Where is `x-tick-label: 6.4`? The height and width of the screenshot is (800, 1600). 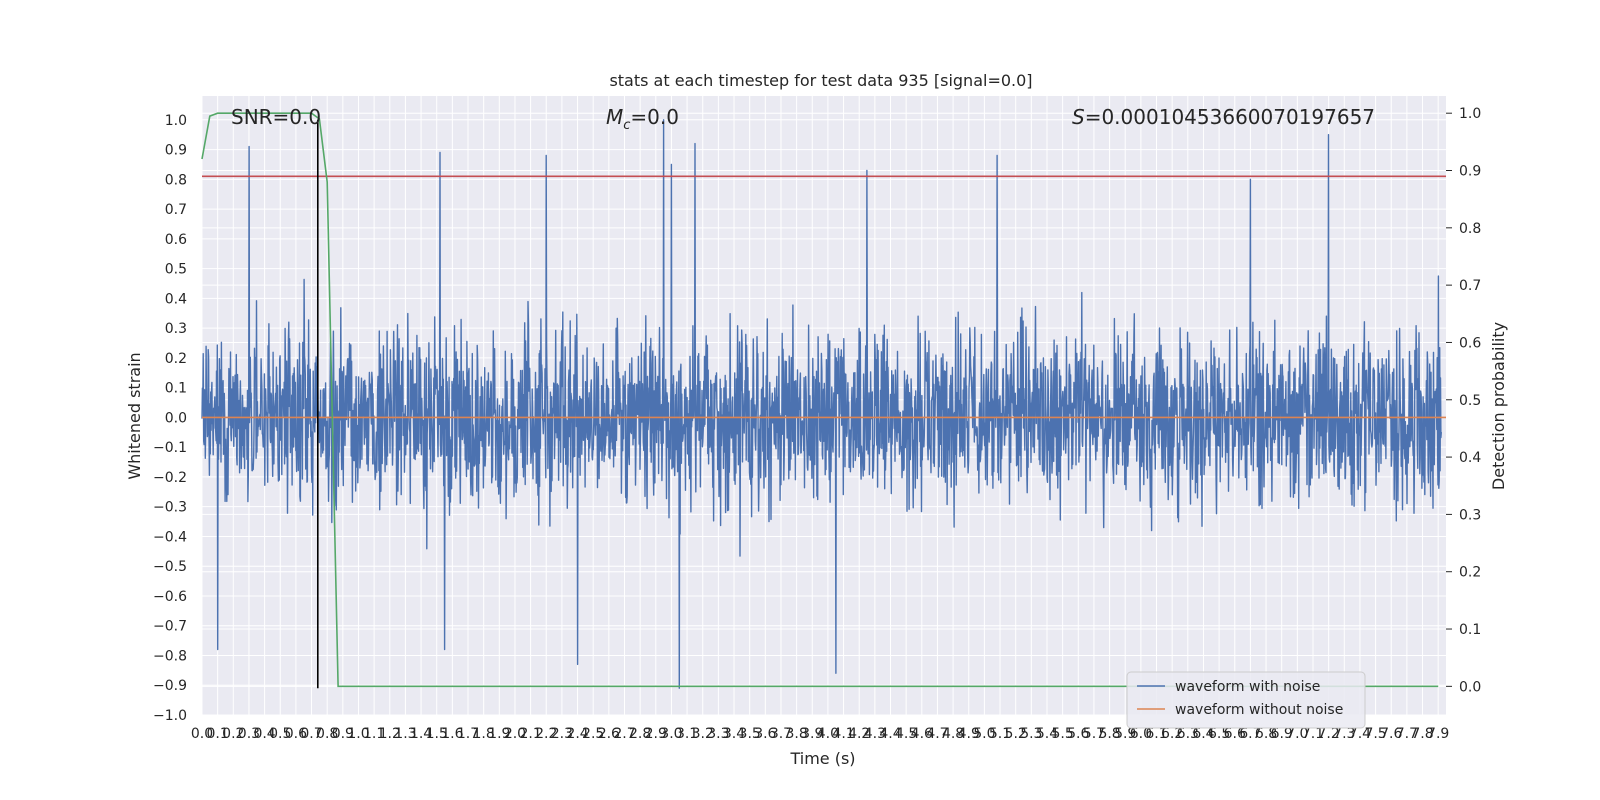 x-tick-label: 6.4 is located at coordinates (1203, 734).